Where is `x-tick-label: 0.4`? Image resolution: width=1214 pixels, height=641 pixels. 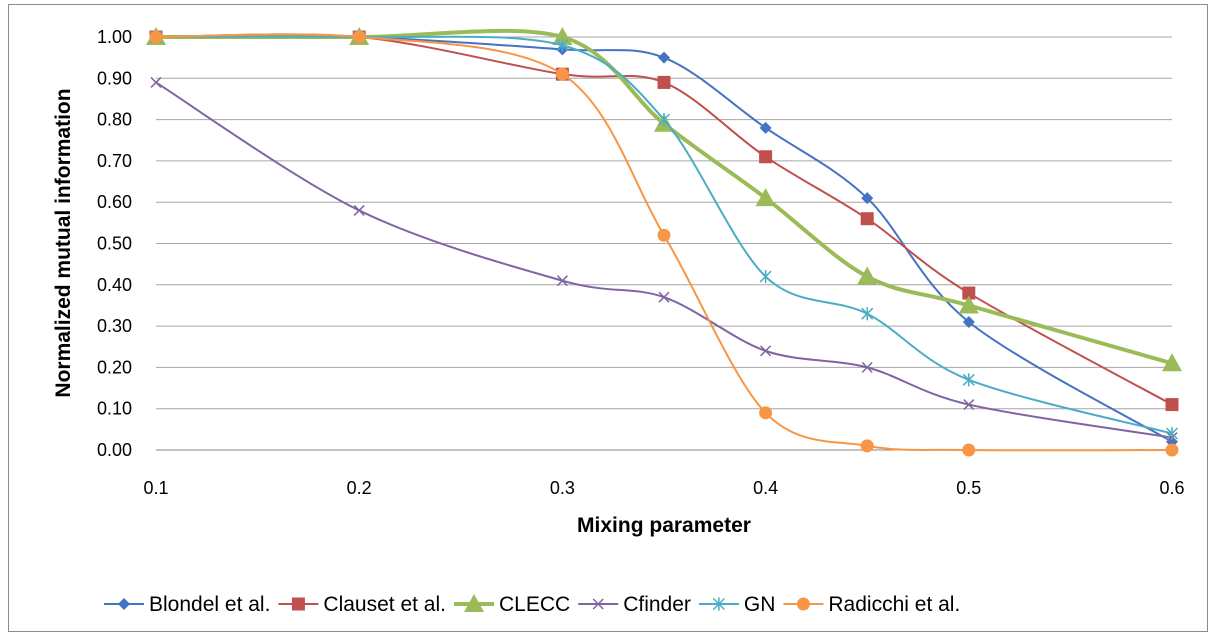
x-tick-label: 0.4 is located at coordinates (765, 488).